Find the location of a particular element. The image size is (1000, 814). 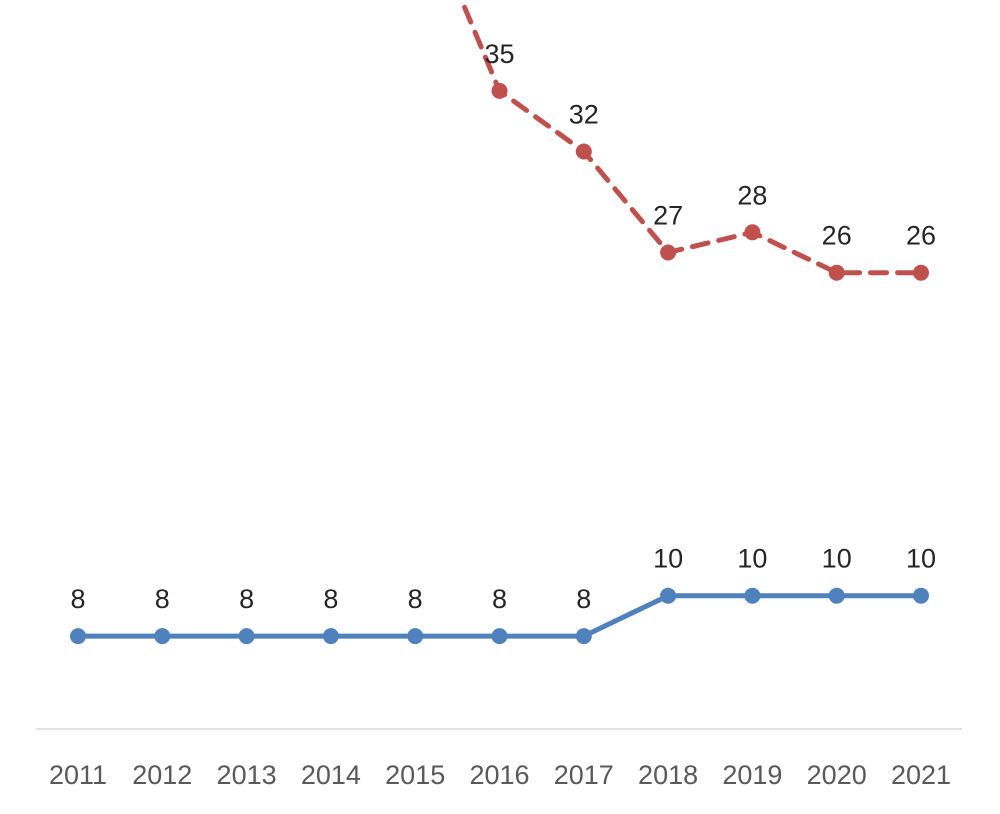

x-tick-label: 2015 is located at coordinates (415, 775).